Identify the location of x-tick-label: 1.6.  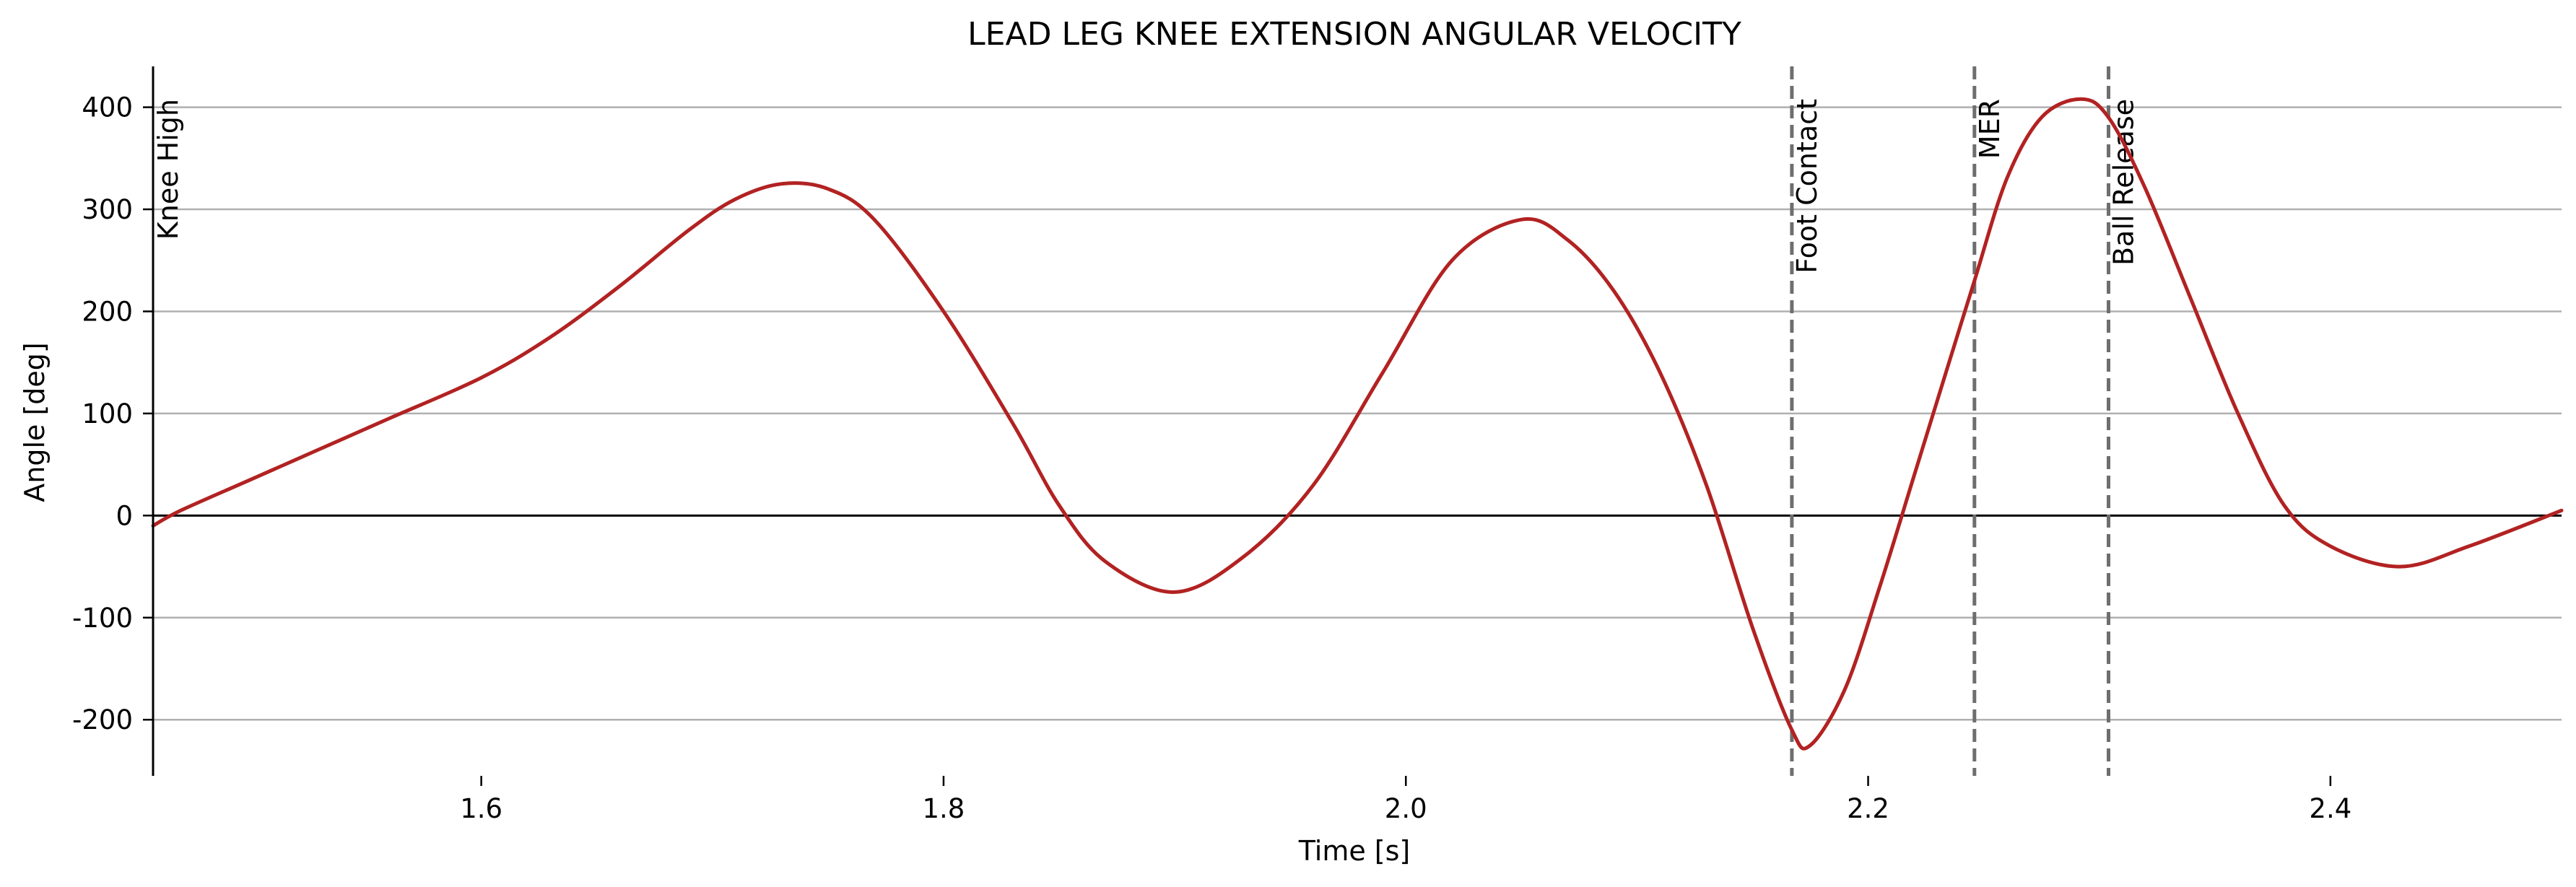
(481, 808).